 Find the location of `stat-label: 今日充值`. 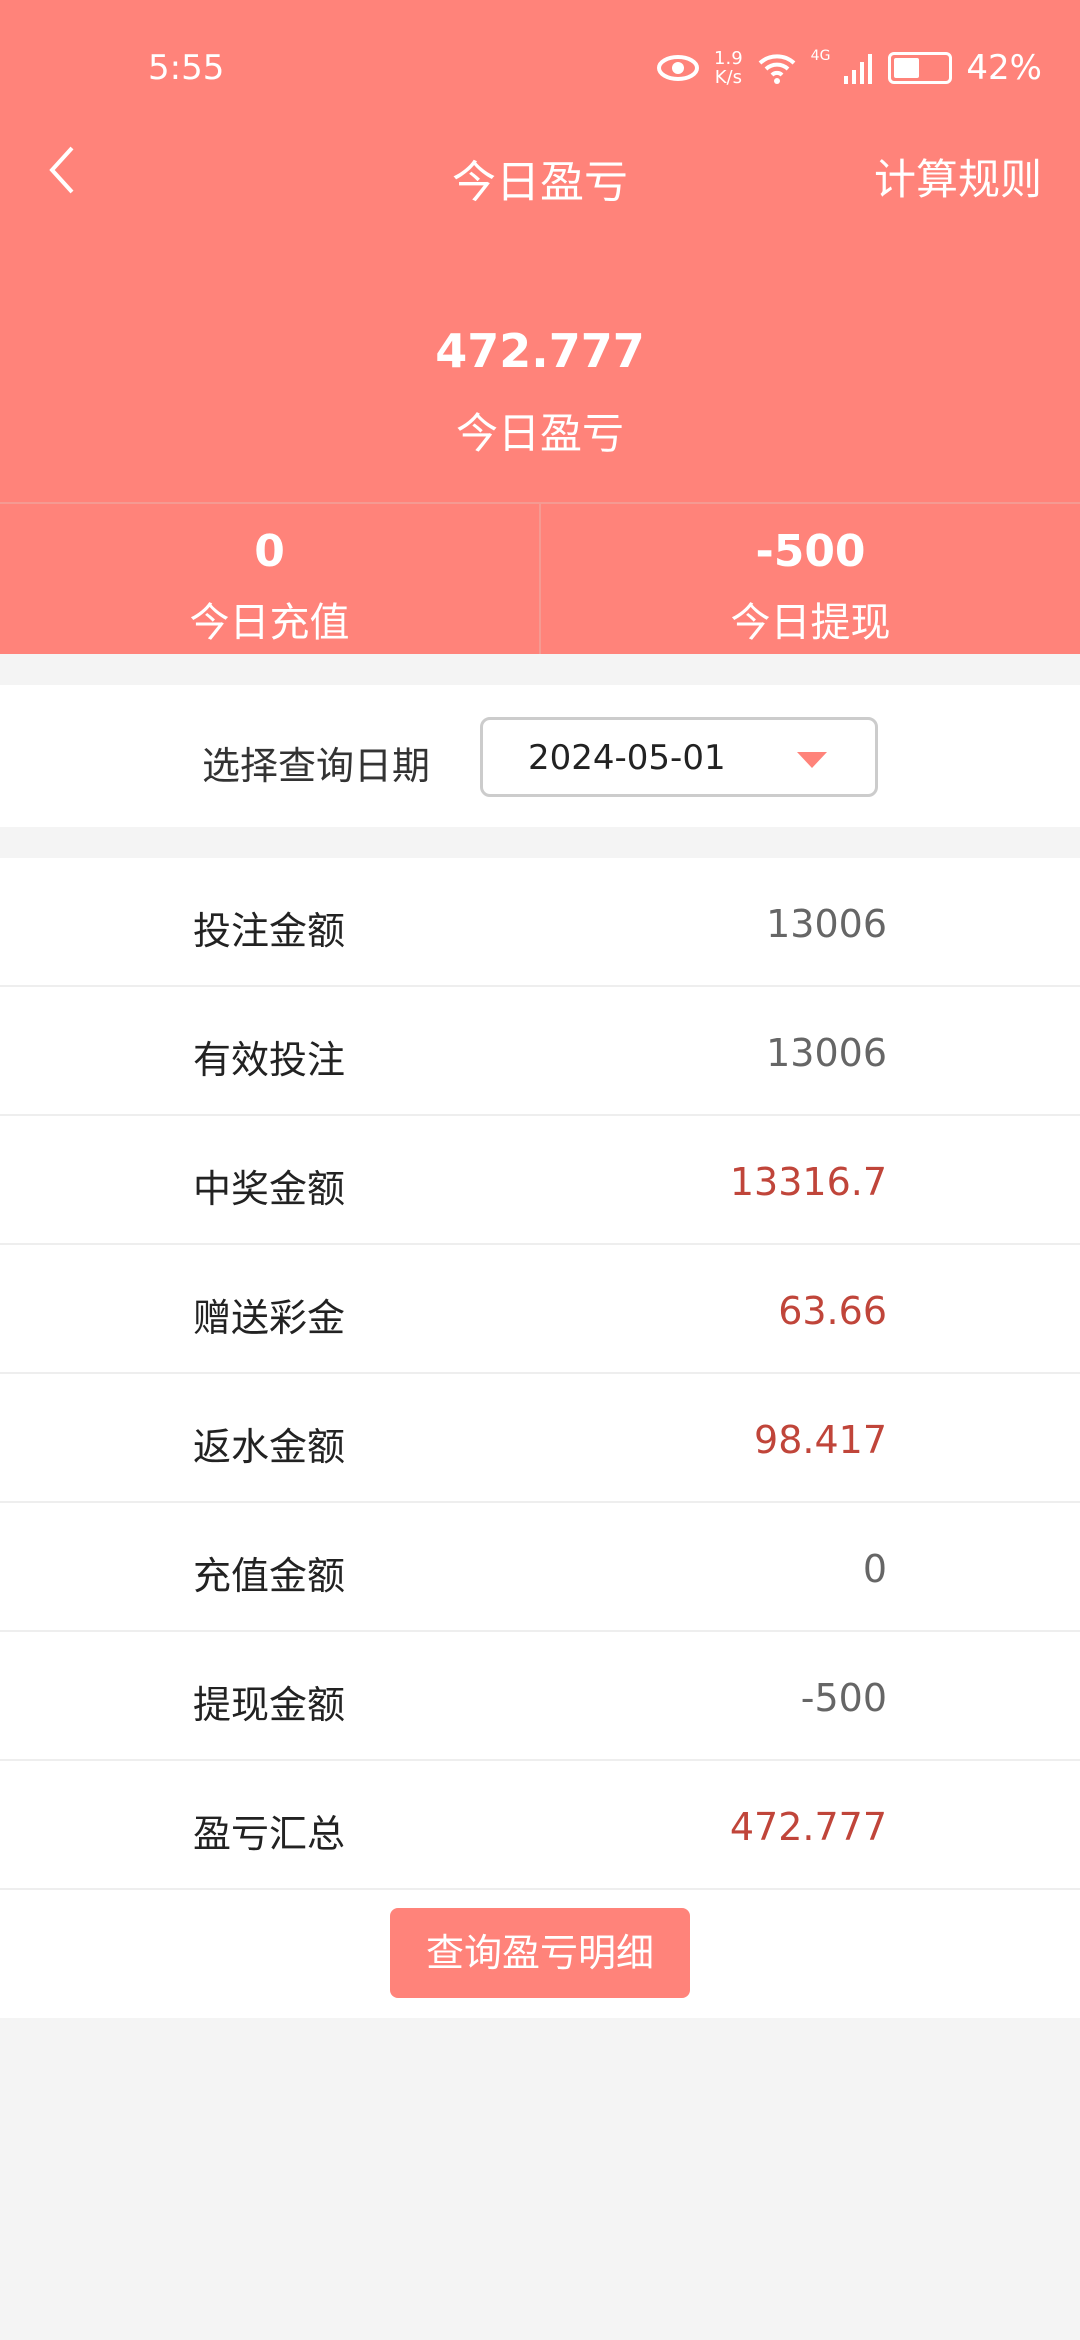

stat-label: 今日充值 is located at coordinates (269, 623).